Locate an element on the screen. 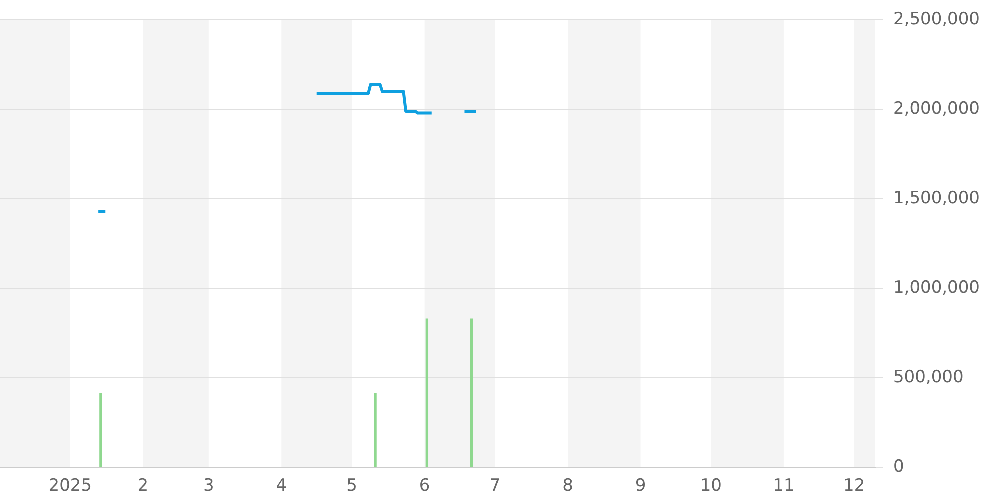 Image resolution: width=1000 pixels, height=500 pixels. y-tick-label: 500,000 is located at coordinates (928, 378).